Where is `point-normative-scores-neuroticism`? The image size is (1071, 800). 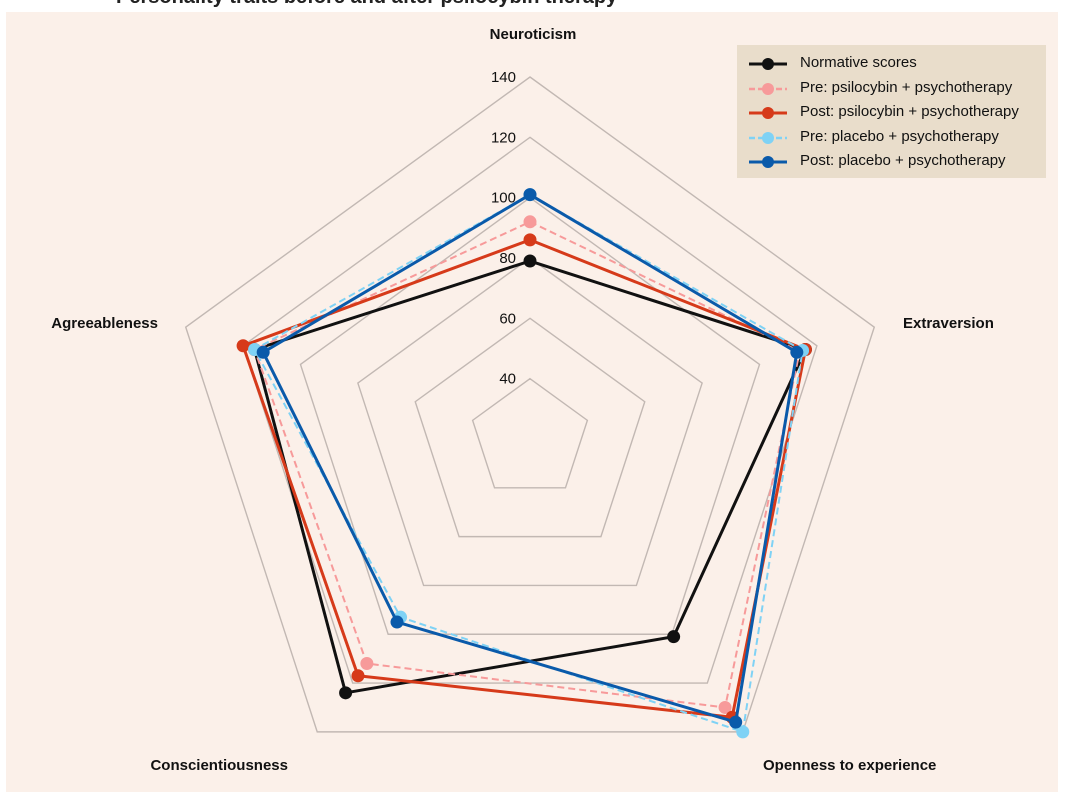
point-normative-scores-neuroticism is located at coordinates (530, 261).